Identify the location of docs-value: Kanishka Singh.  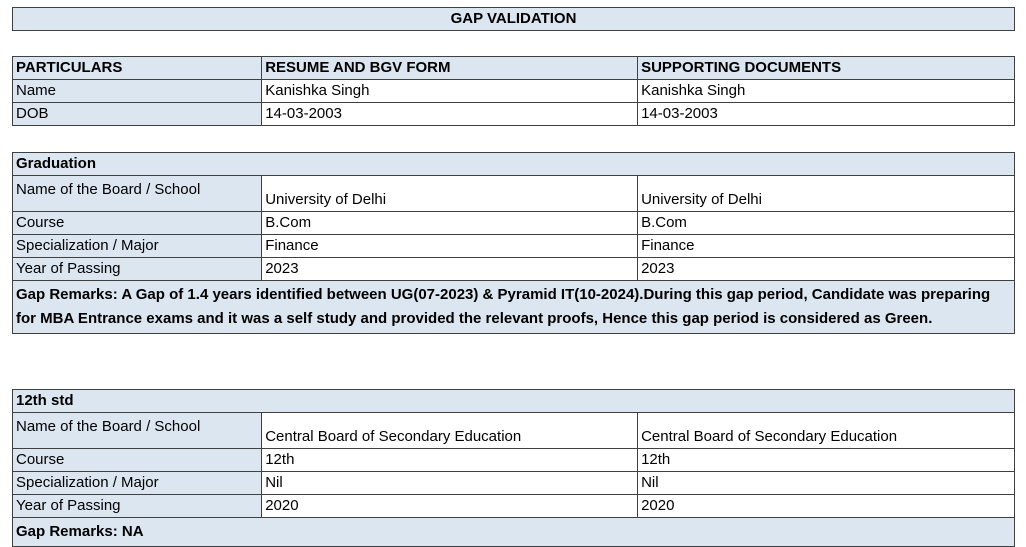
(826, 91).